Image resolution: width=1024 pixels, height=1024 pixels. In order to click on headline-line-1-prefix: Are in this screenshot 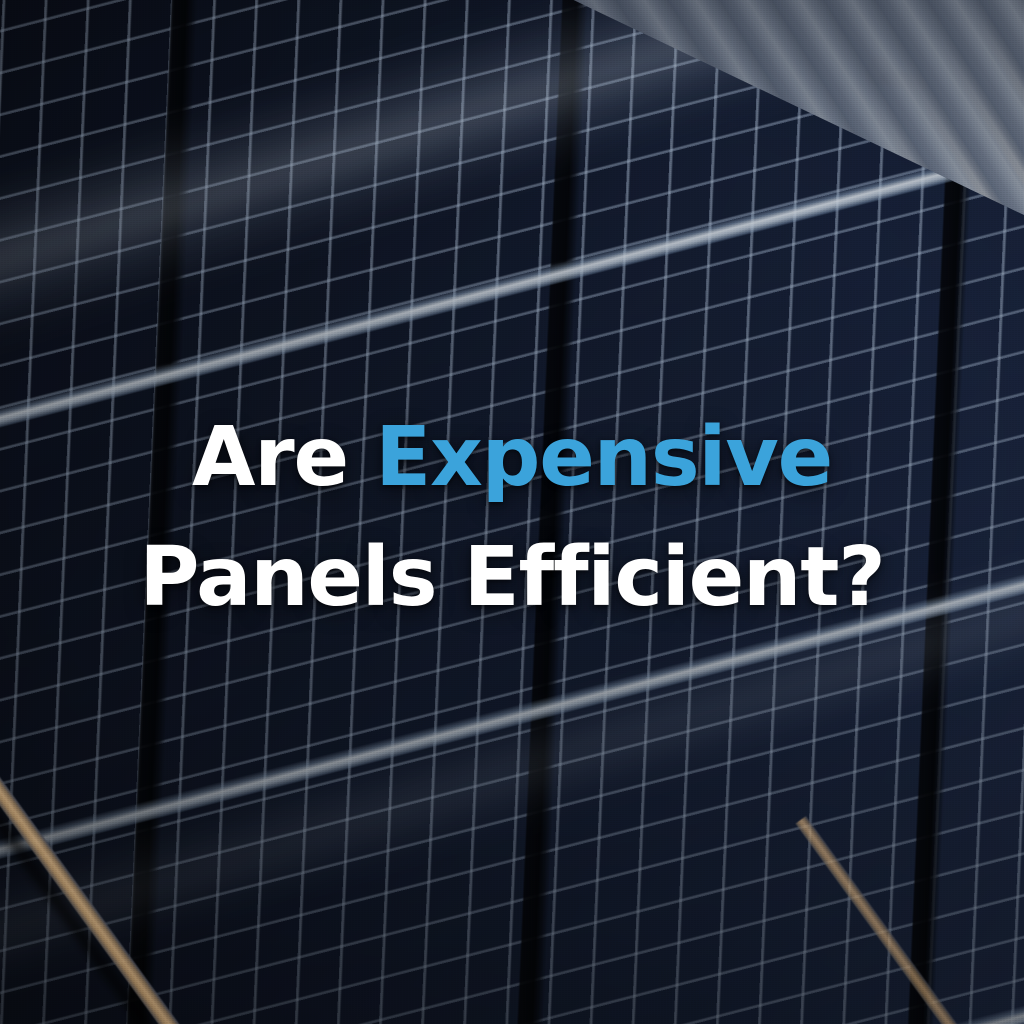, I will do `click(283, 457)`.